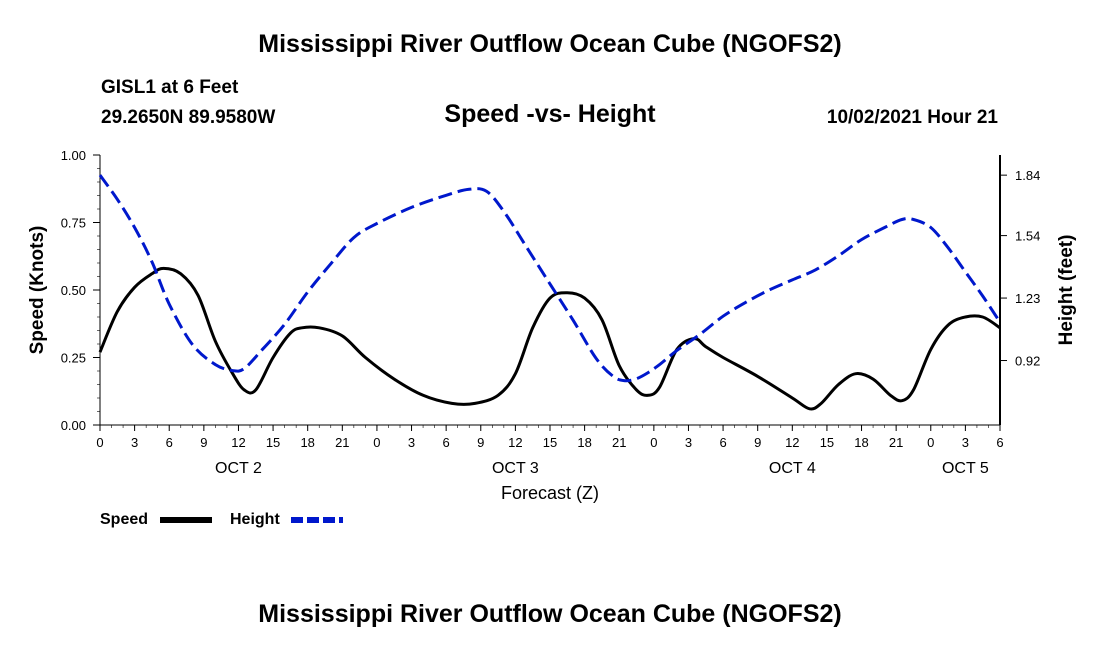 The height and width of the screenshot is (650, 1100). What do you see at coordinates (515, 468) in the screenshot?
I see `day-label: OCT 3` at bounding box center [515, 468].